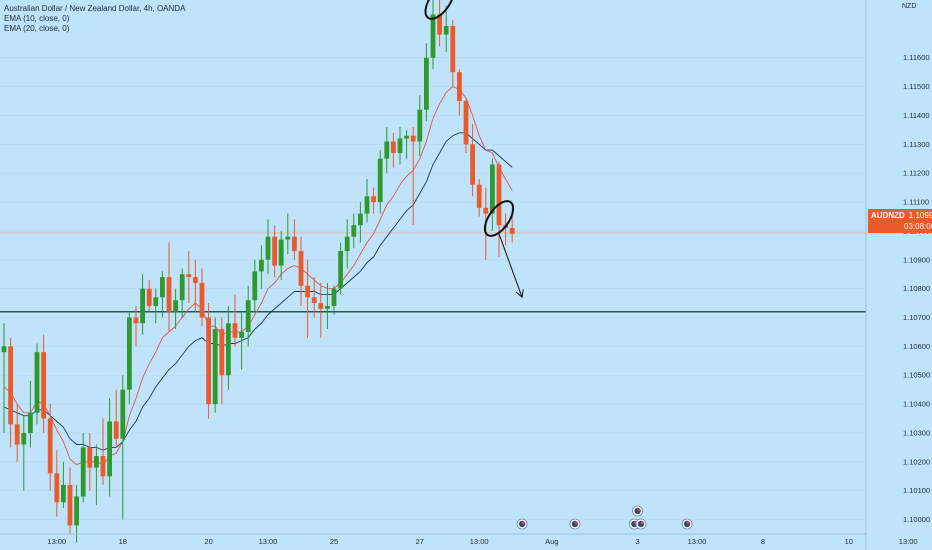 Image resolution: width=932 pixels, height=550 pixels. Describe the element at coordinates (916, 461) in the screenshot. I see `y-tick-label: 1.10200` at that location.